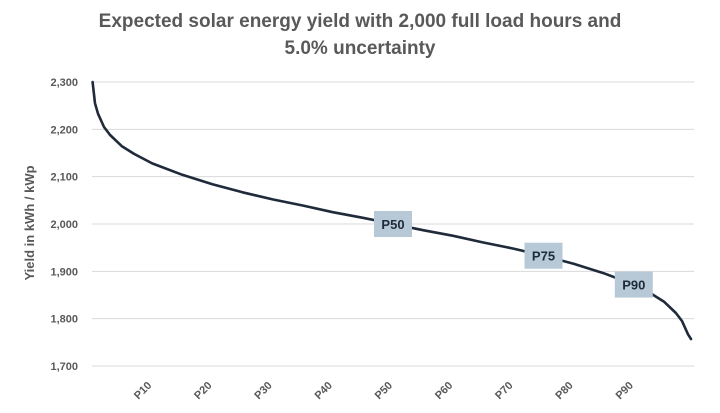  I want to click on y-tick-label-2000: 2,000, so click(64, 225).